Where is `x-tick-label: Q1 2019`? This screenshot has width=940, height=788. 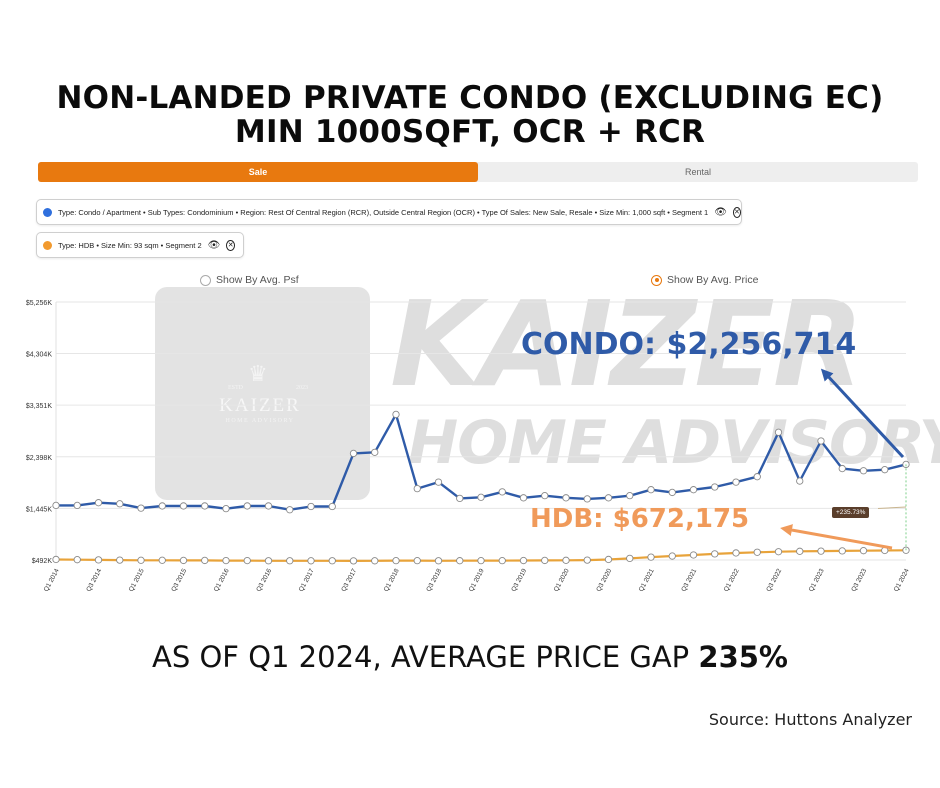 x-tick-label: Q1 2019 is located at coordinates (477, 580).